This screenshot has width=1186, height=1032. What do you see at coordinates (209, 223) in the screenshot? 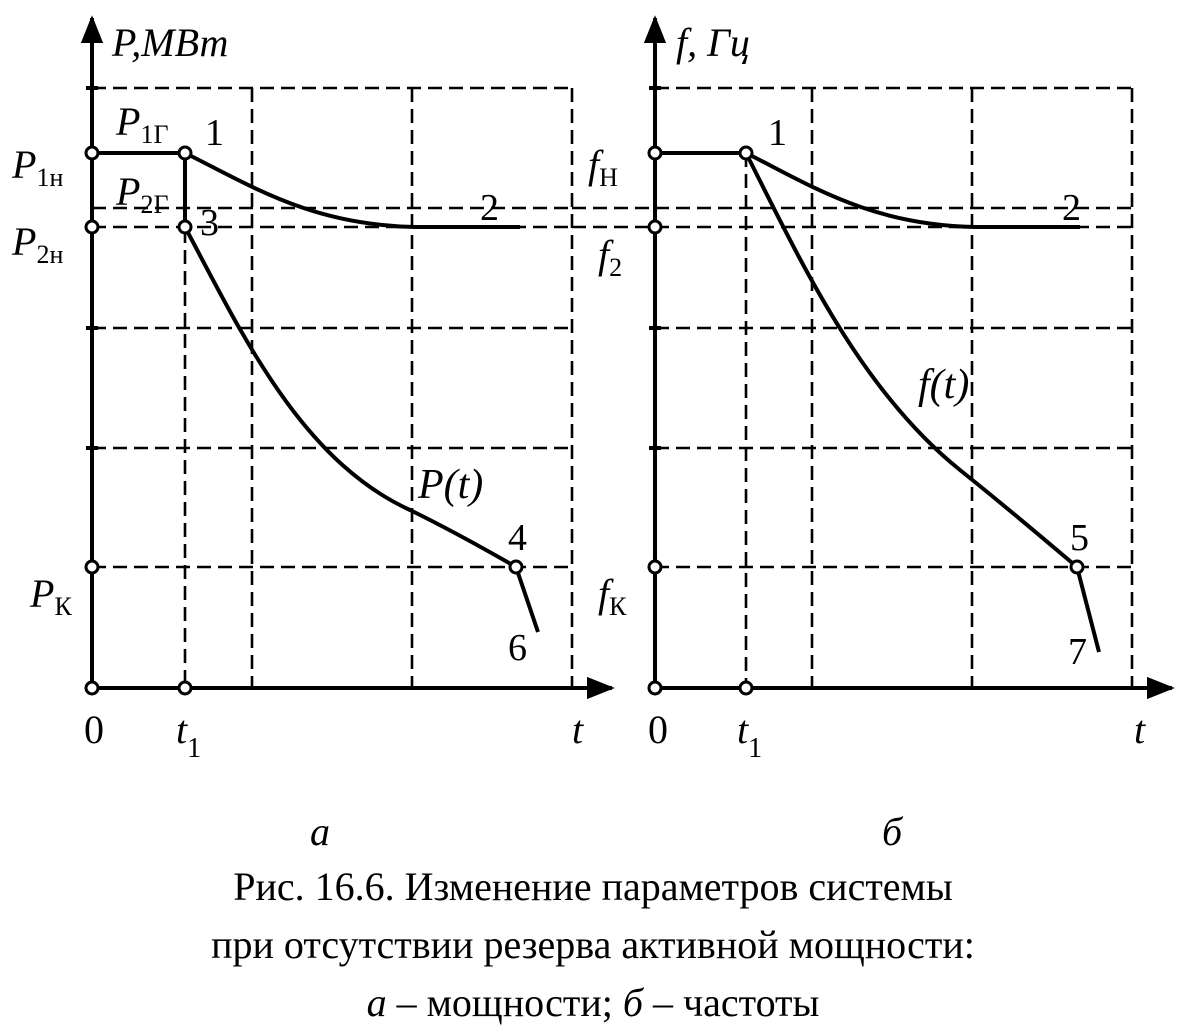
I see `panel-a-point-3: 3` at bounding box center [209, 223].